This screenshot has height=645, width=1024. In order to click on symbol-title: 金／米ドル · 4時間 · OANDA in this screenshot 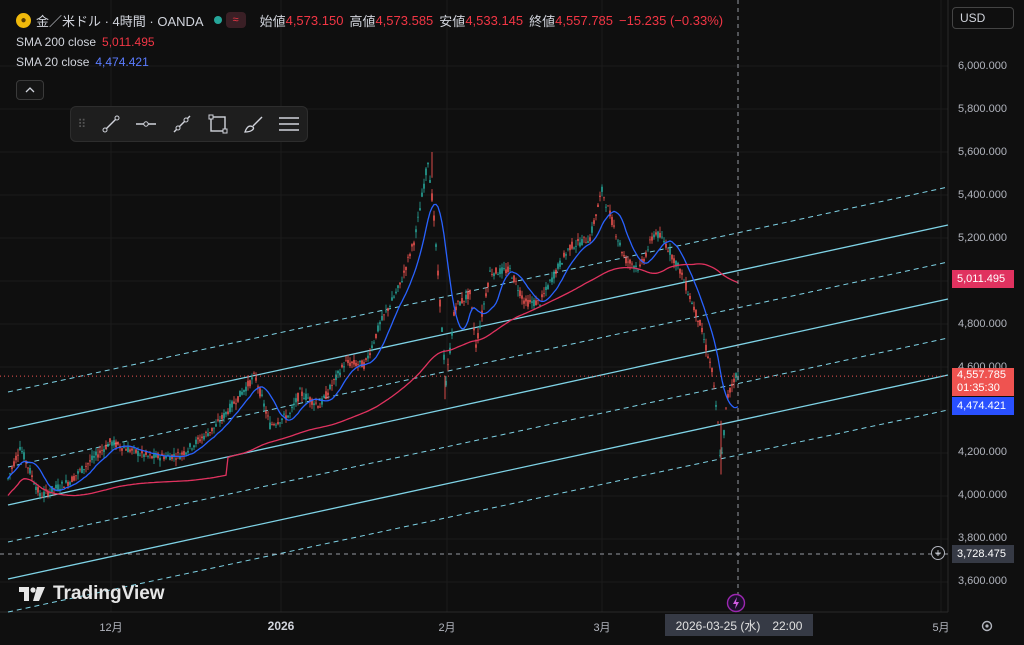, I will do `click(120, 21)`.